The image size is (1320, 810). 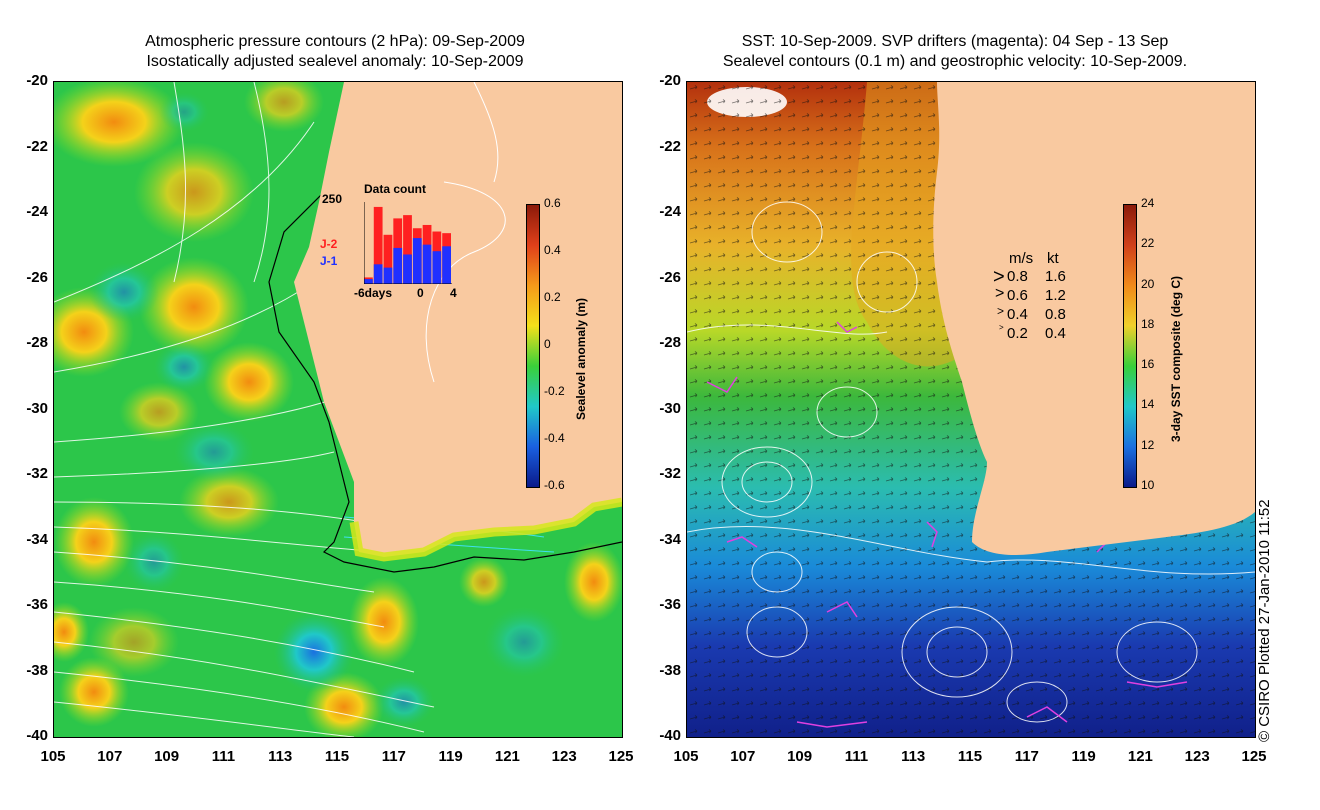 I want to click on sealevel-colorbar-label: Sealevel anomaly (m), so click(x=581, y=358).